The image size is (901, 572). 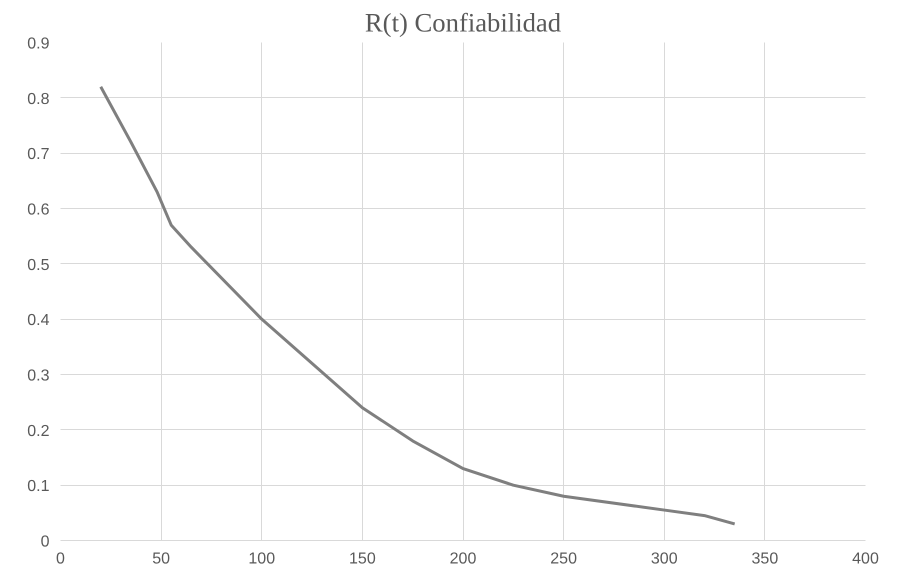 What do you see at coordinates (463, 559) in the screenshot?
I see `x-tick-label: 200` at bounding box center [463, 559].